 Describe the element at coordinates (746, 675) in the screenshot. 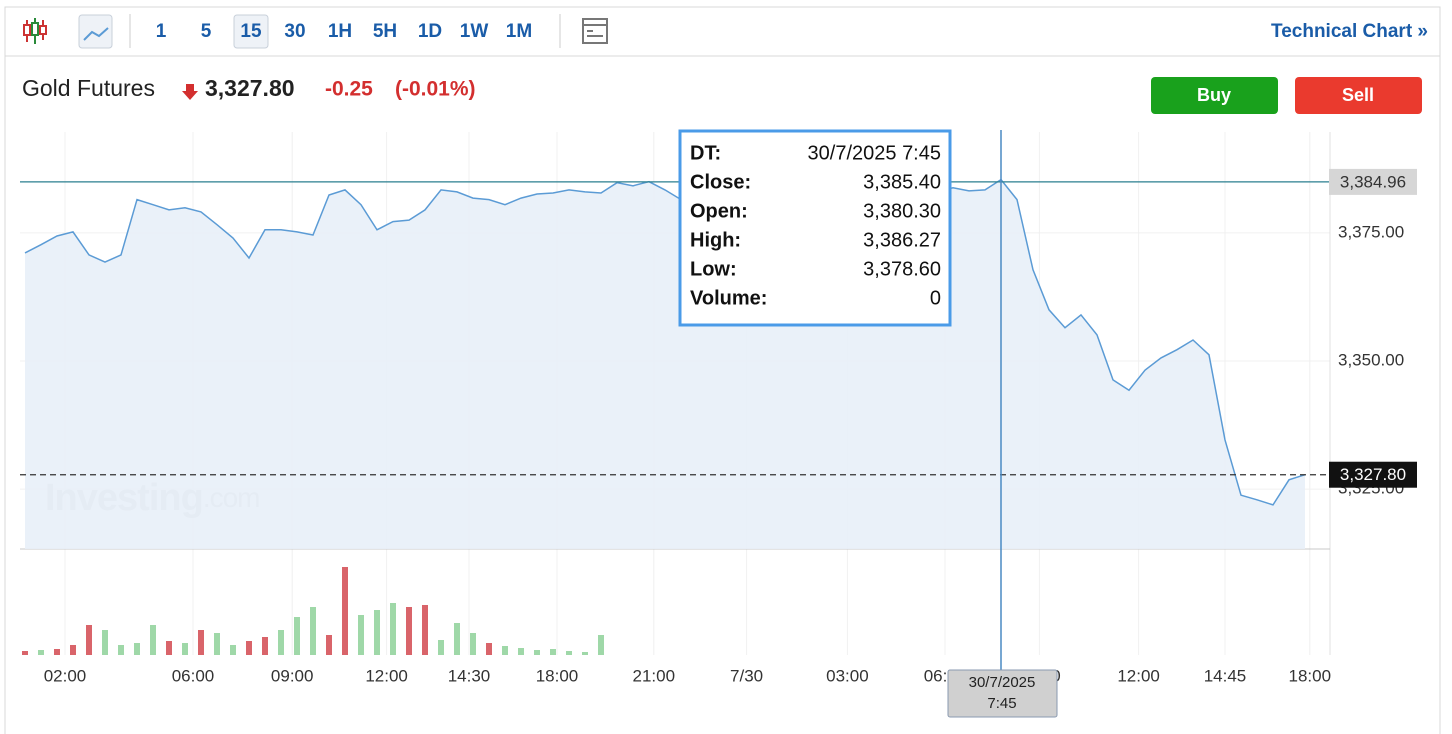

I see `x-tick-label: 7/30` at that location.